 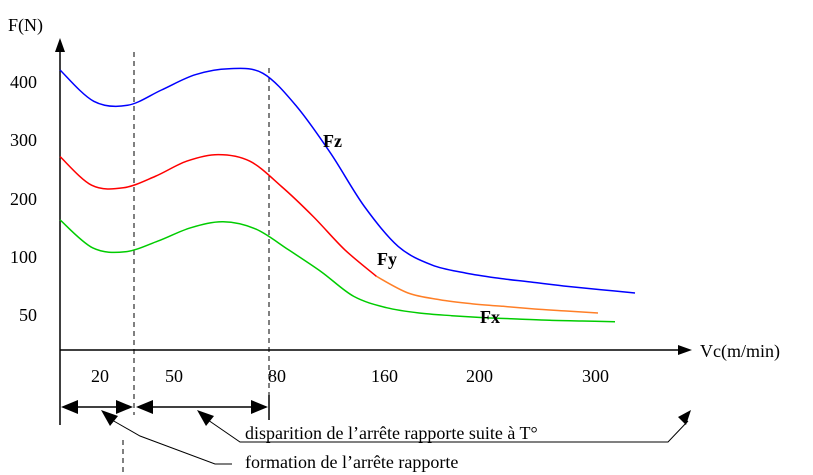 What do you see at coordinates (387, 259) in the screenshot?
I see `series-label-fy: Fy` at bounding box center [387, 259].